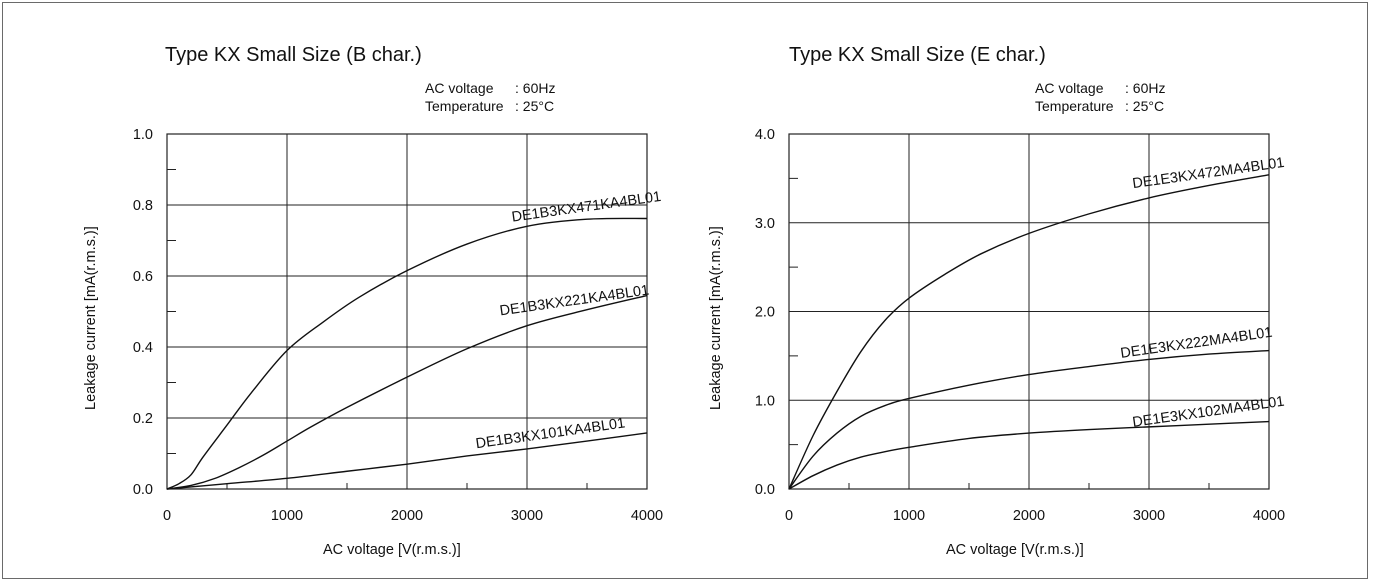  Describe the element at coordinates (143, 348) in the screenshot. I see `y-tick-label: 0.4` at that location.